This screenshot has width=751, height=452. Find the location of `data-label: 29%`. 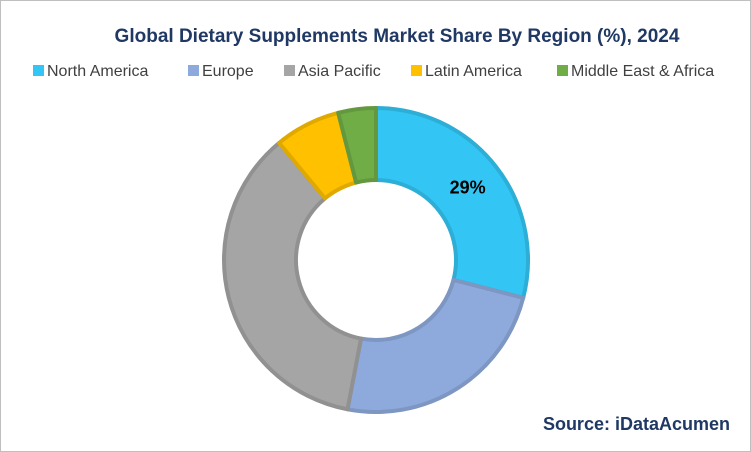

data-label: 29% is located at coordinates (468, 188).